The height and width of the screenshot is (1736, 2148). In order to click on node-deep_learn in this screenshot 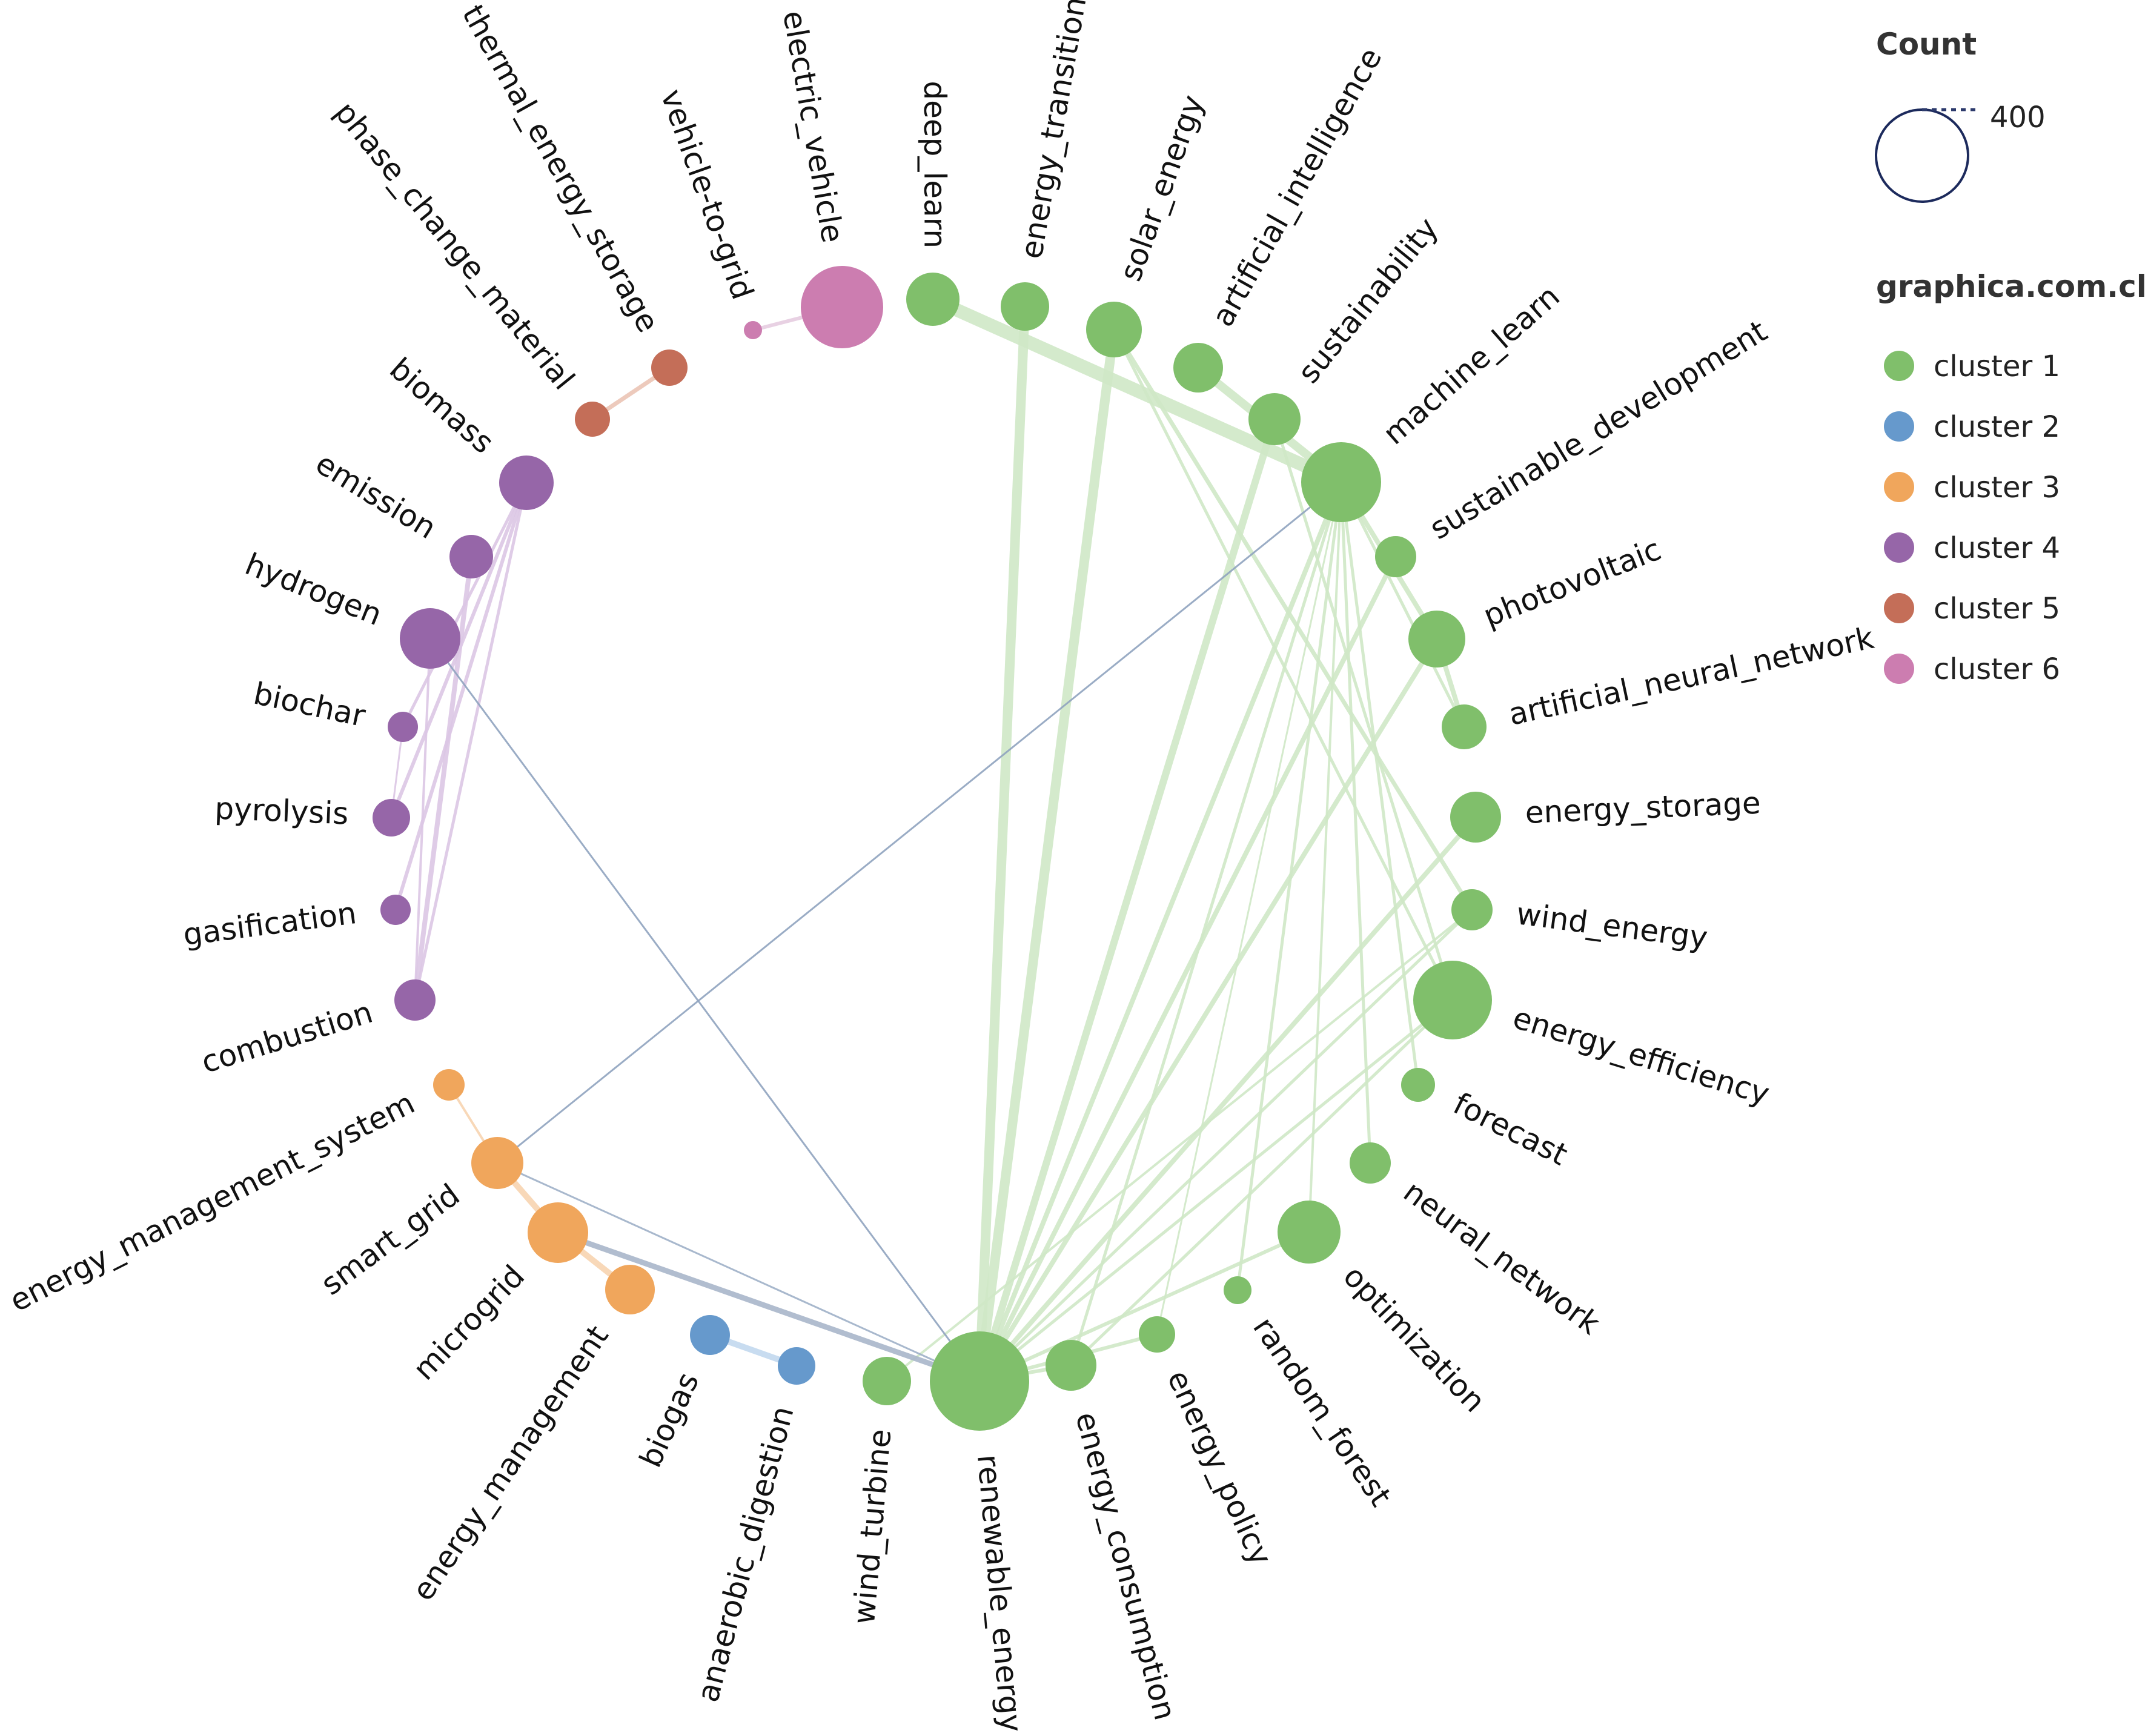, I will do `click(933, 299)`.